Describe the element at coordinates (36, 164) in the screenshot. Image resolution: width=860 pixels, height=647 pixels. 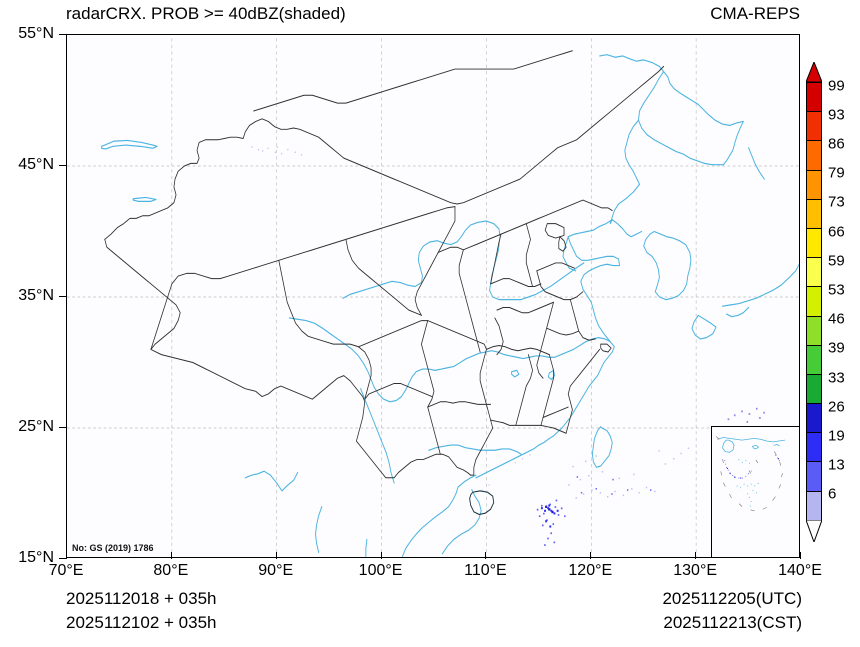
I see `y-tick-label: 45°N` at that location.